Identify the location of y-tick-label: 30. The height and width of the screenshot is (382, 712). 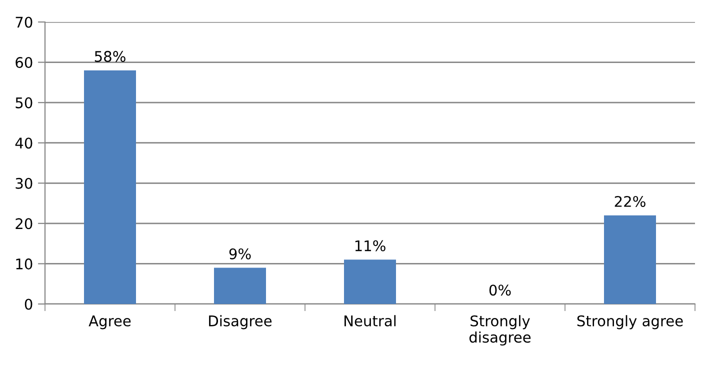
(24, 183).